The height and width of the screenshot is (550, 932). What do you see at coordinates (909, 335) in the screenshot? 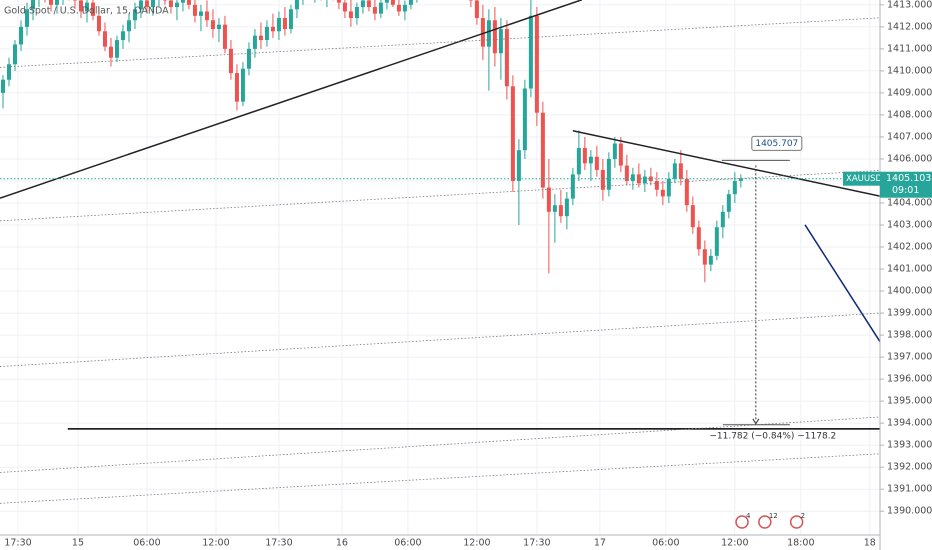
I see `y-tick-label: 1398.000` at bounding box center [909, 335].